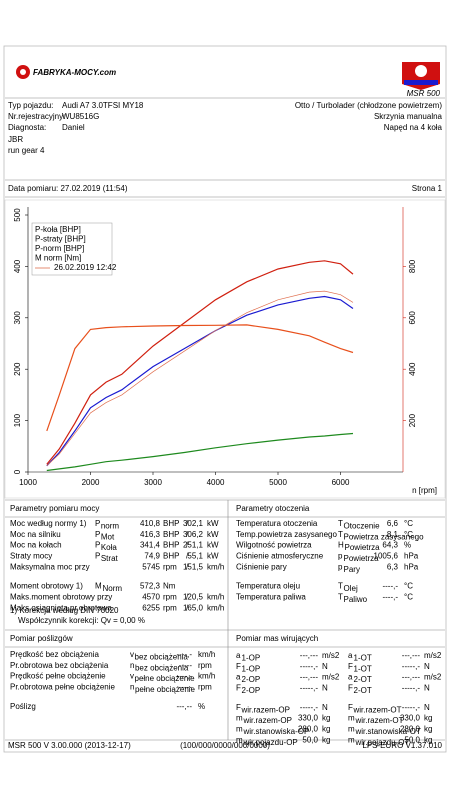 Image resolution: width=450 pixels, height=800 pixels. Describe the element at coordinates (60, 239) in the screenshot. I see `legend-label: P-straty [BHP]` at that location.